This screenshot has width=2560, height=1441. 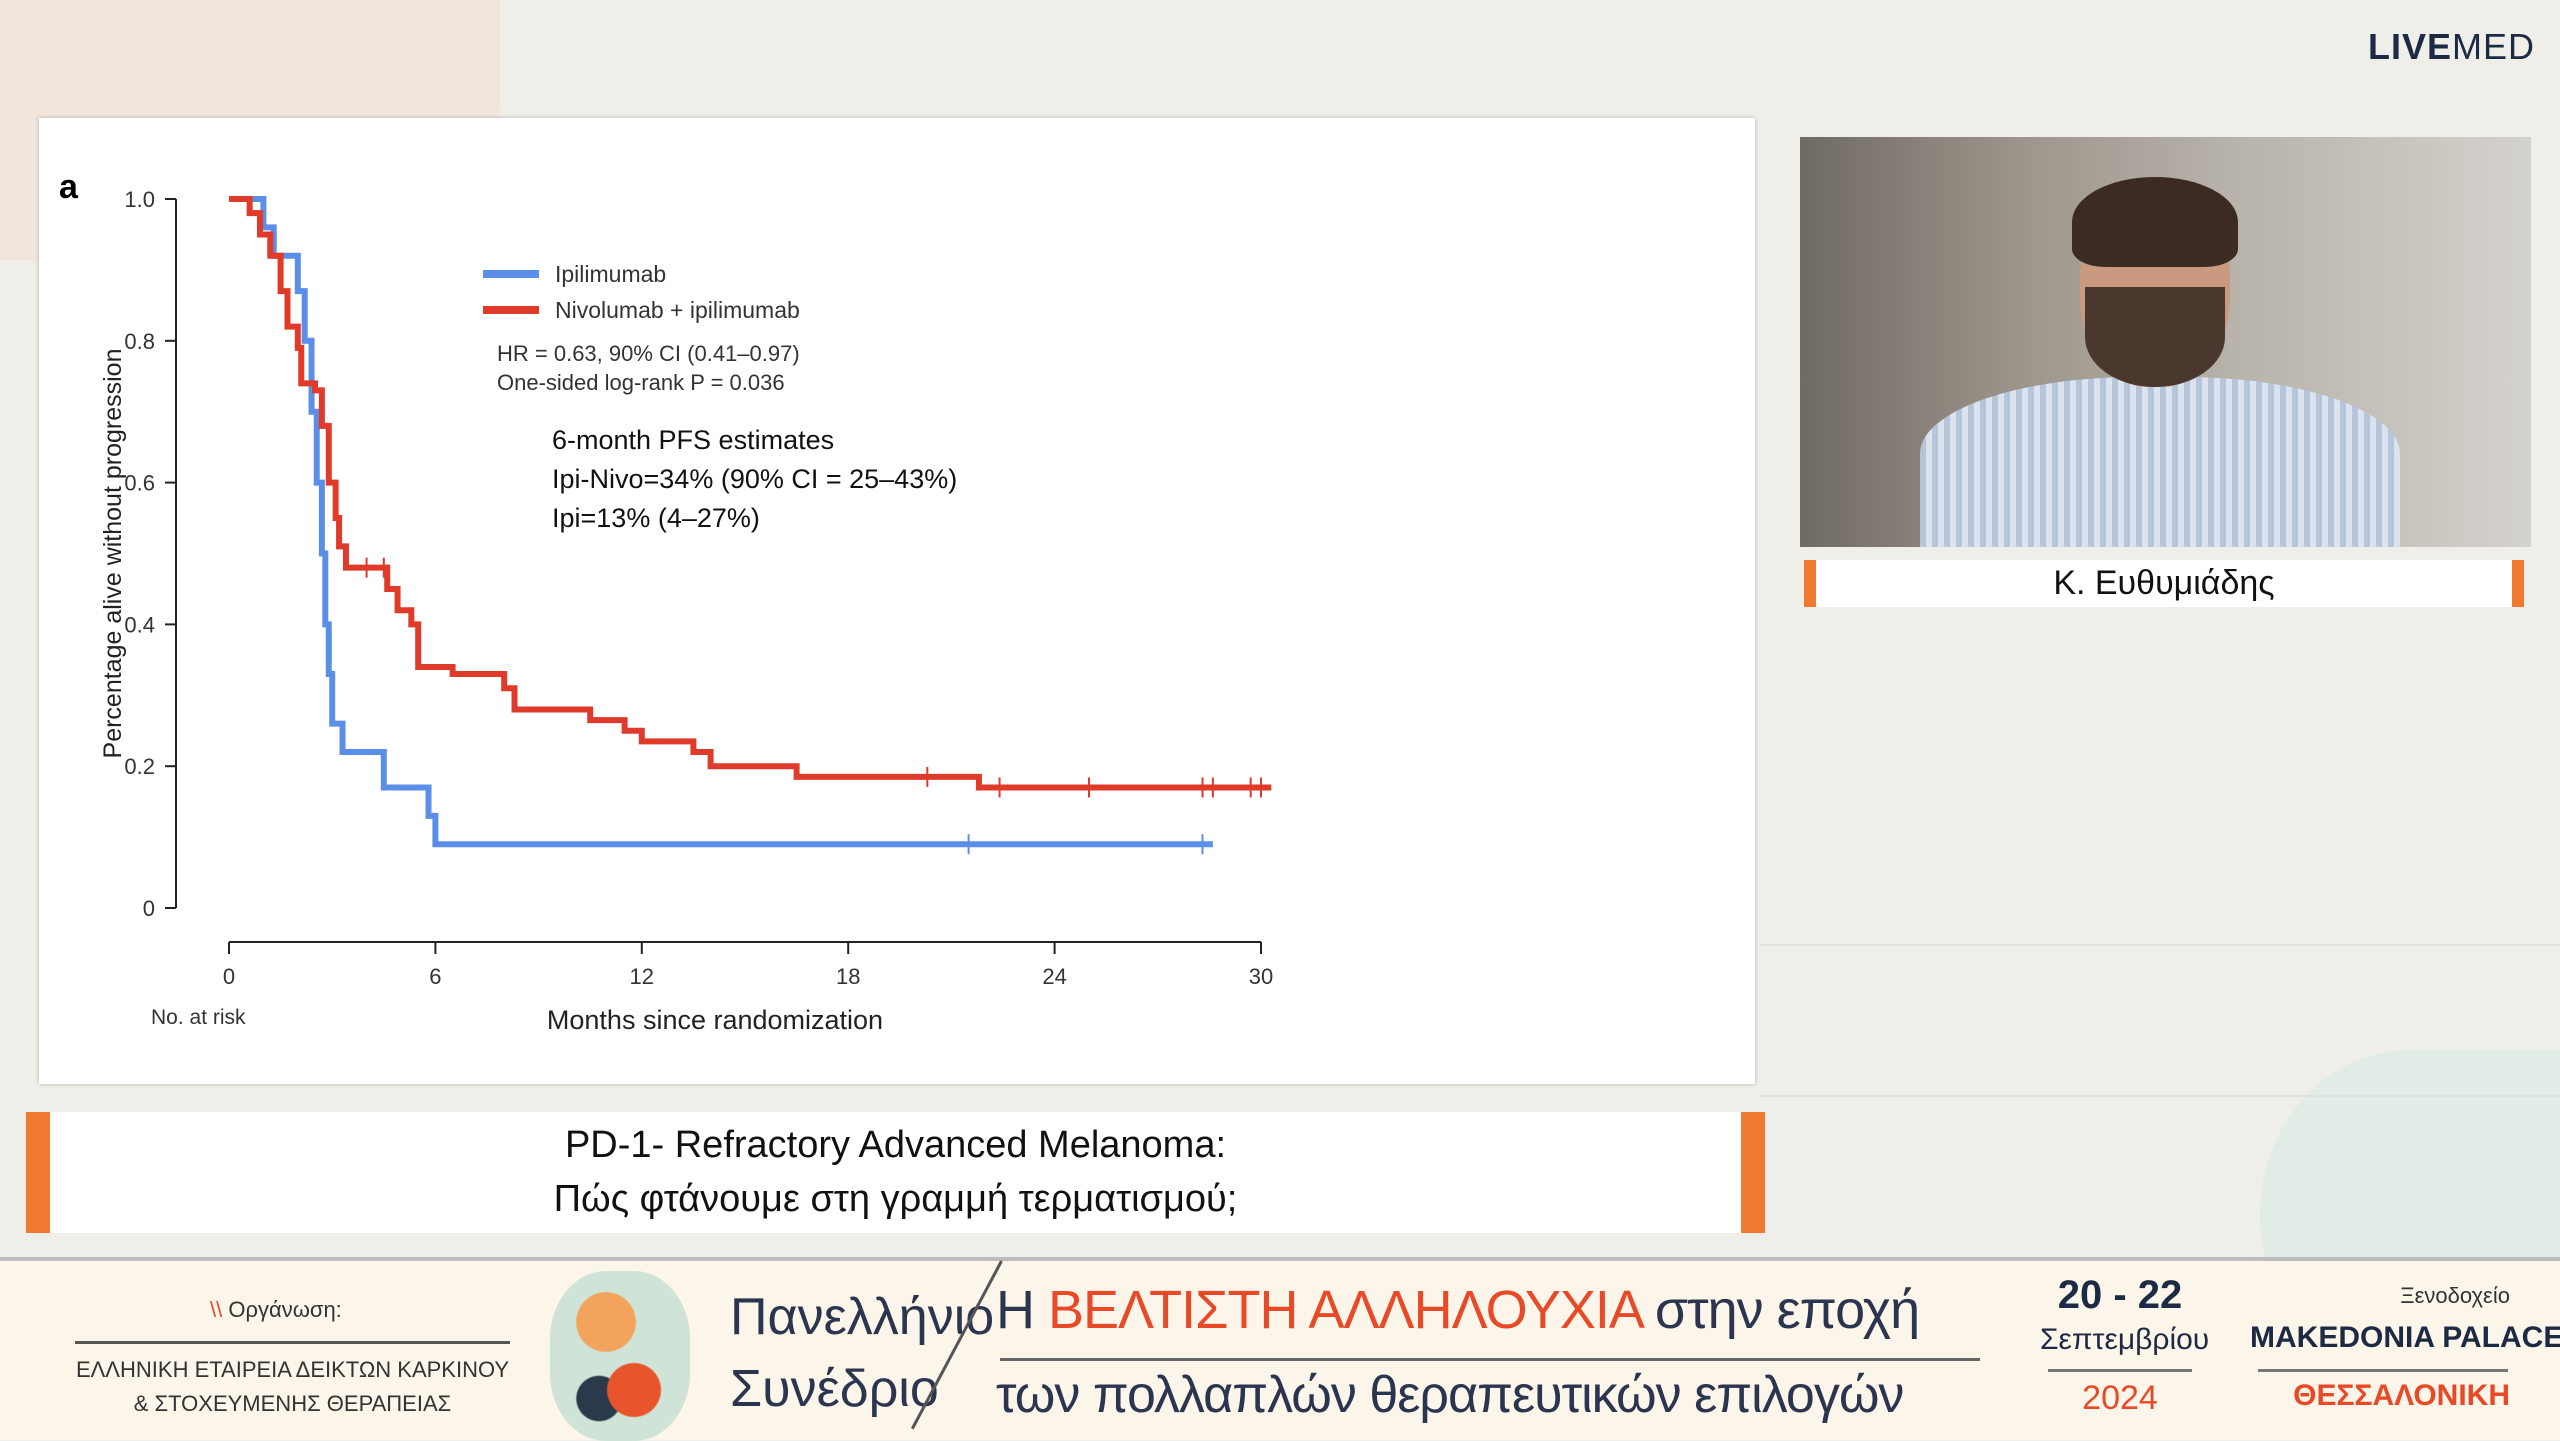 I want to click on livemed-logo: LIVEMED, so click(x=2452, y=46).